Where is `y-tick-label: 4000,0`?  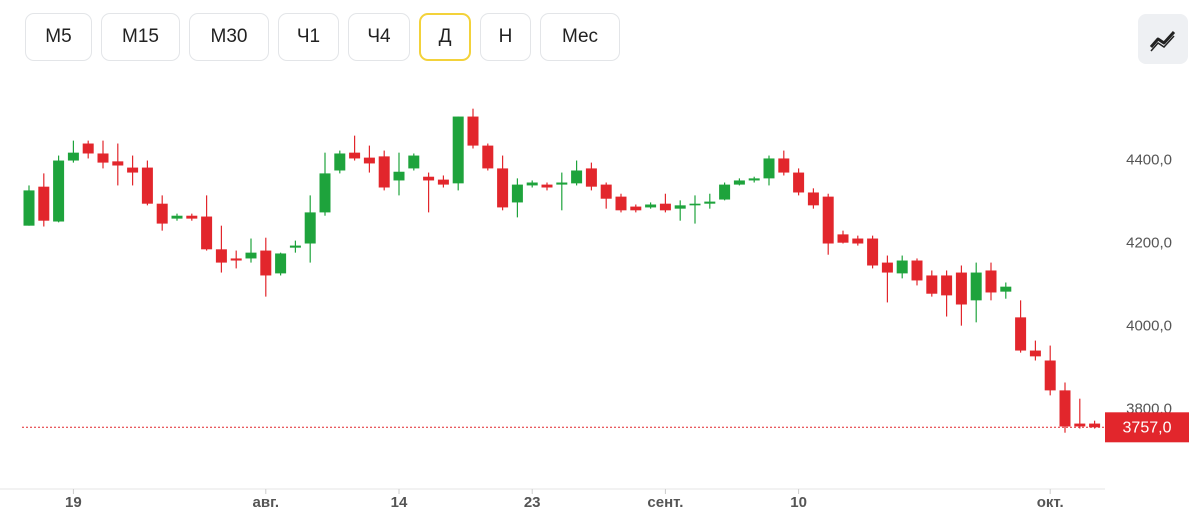
y-tick-label: 4000,0 is located at coordinates (1149, 325).